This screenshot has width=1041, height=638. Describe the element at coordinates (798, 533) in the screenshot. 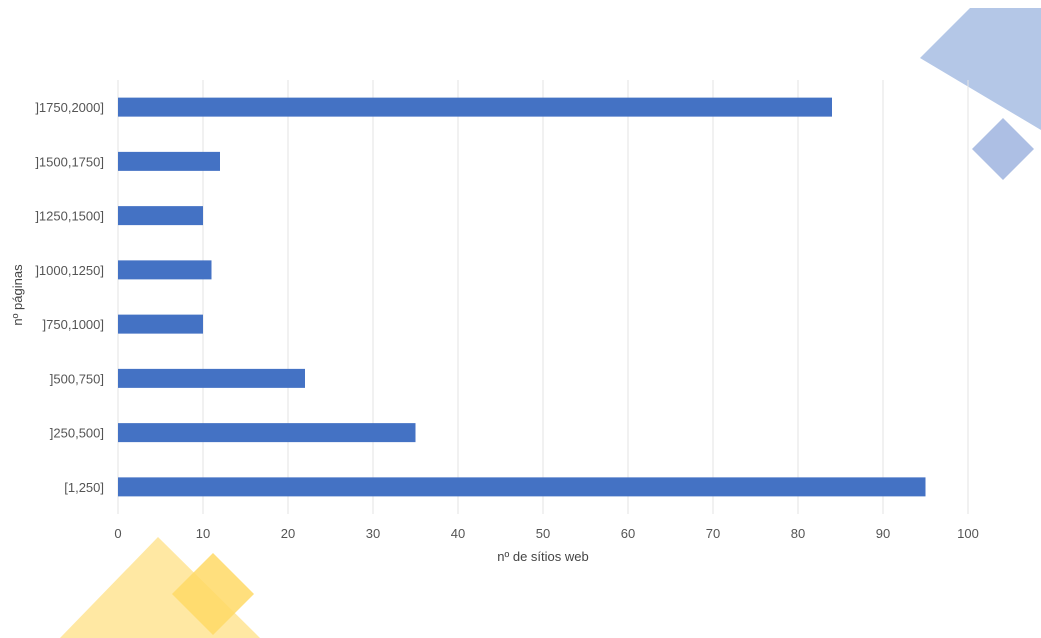

I see `x-tick-label: 80` at that location.